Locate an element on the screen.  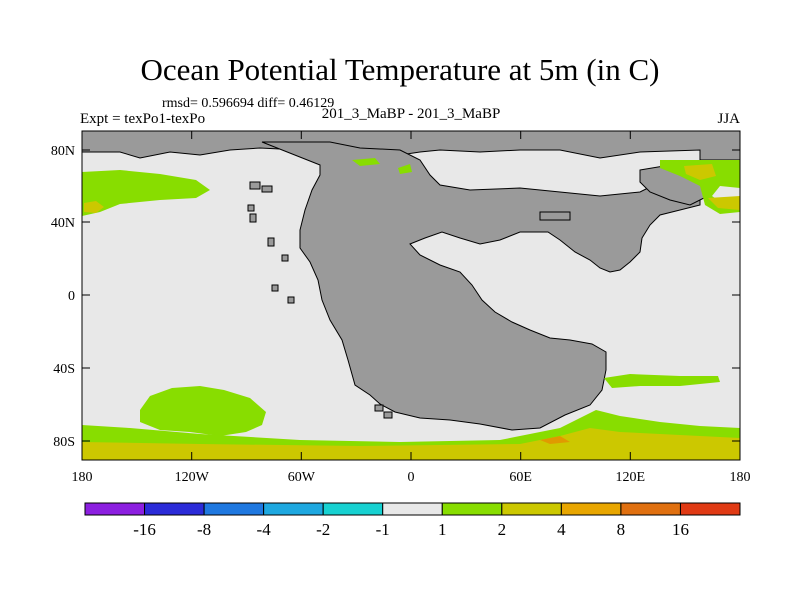
colorbar-label: 2 is located at coordinates (502, 529).